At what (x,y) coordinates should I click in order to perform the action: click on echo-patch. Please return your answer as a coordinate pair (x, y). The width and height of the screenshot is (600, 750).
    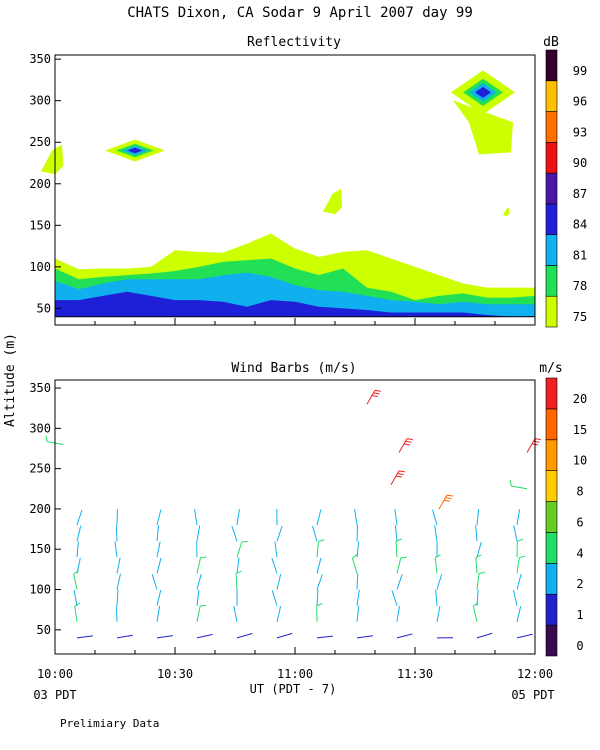
    Looking at the image, I should click on (506, 212).